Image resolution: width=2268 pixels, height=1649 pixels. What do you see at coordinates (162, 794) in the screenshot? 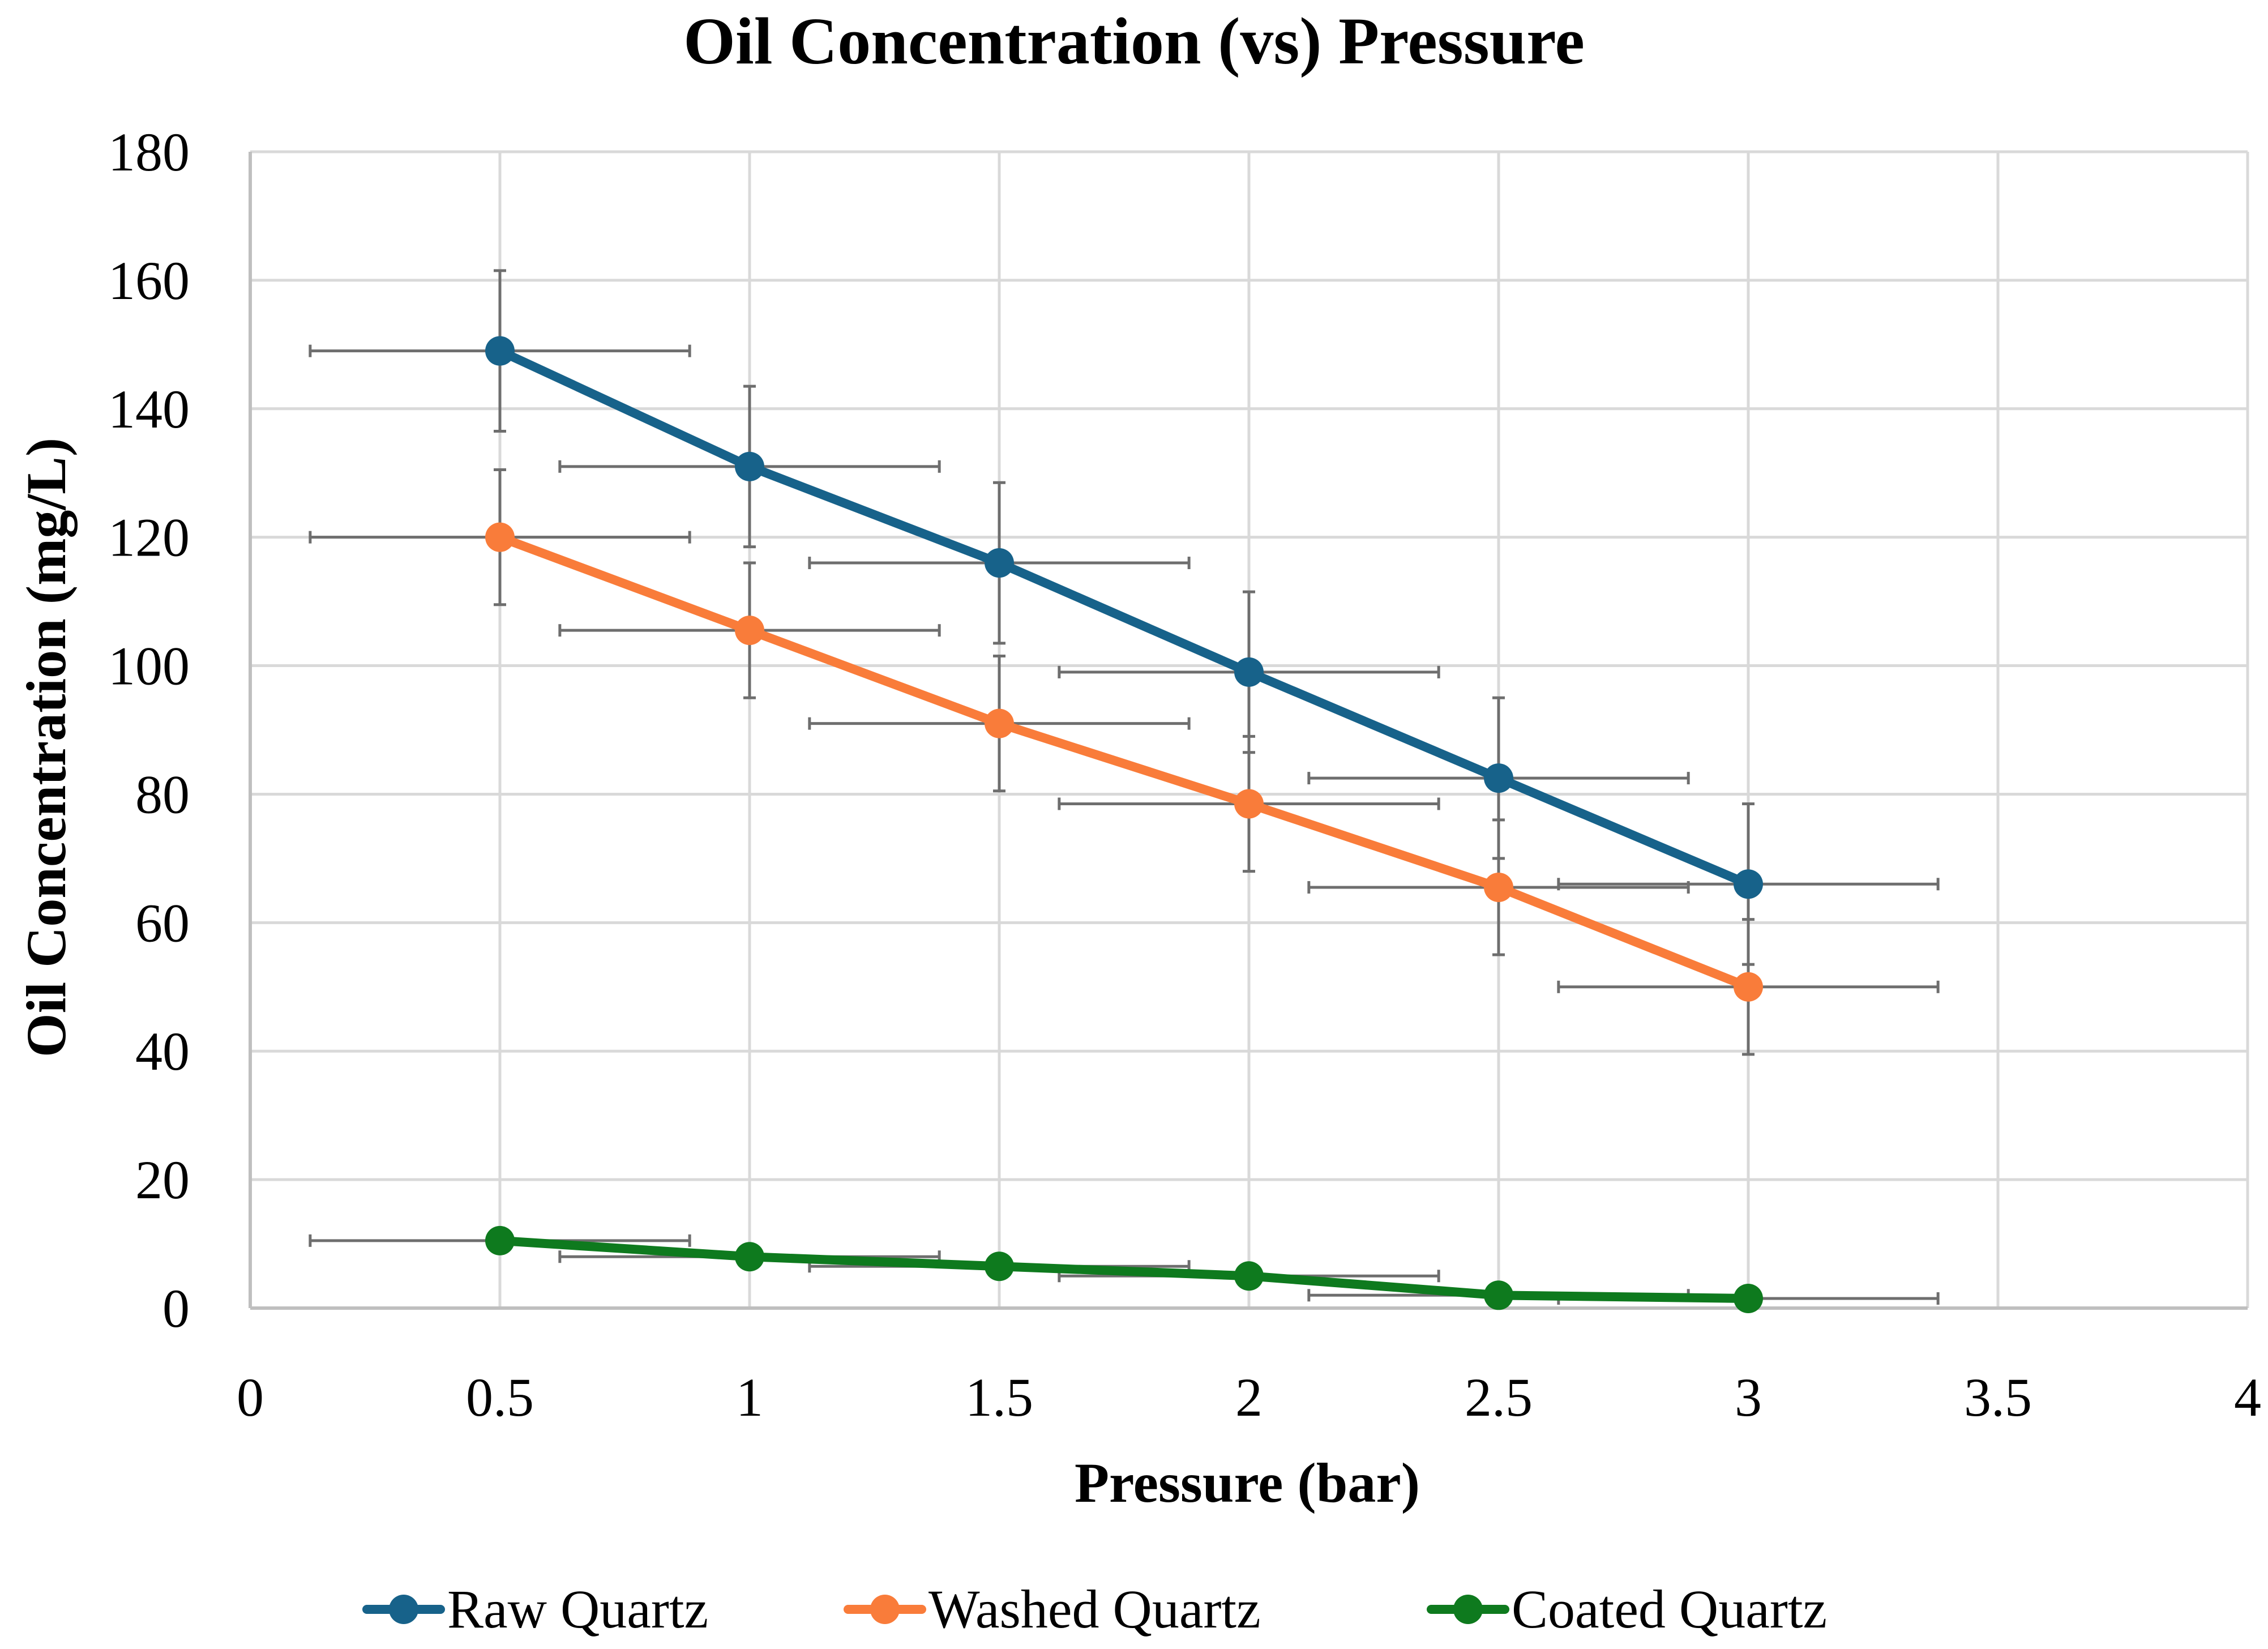
I see `y-tick-label: 80` at bounding box center [162, 794].